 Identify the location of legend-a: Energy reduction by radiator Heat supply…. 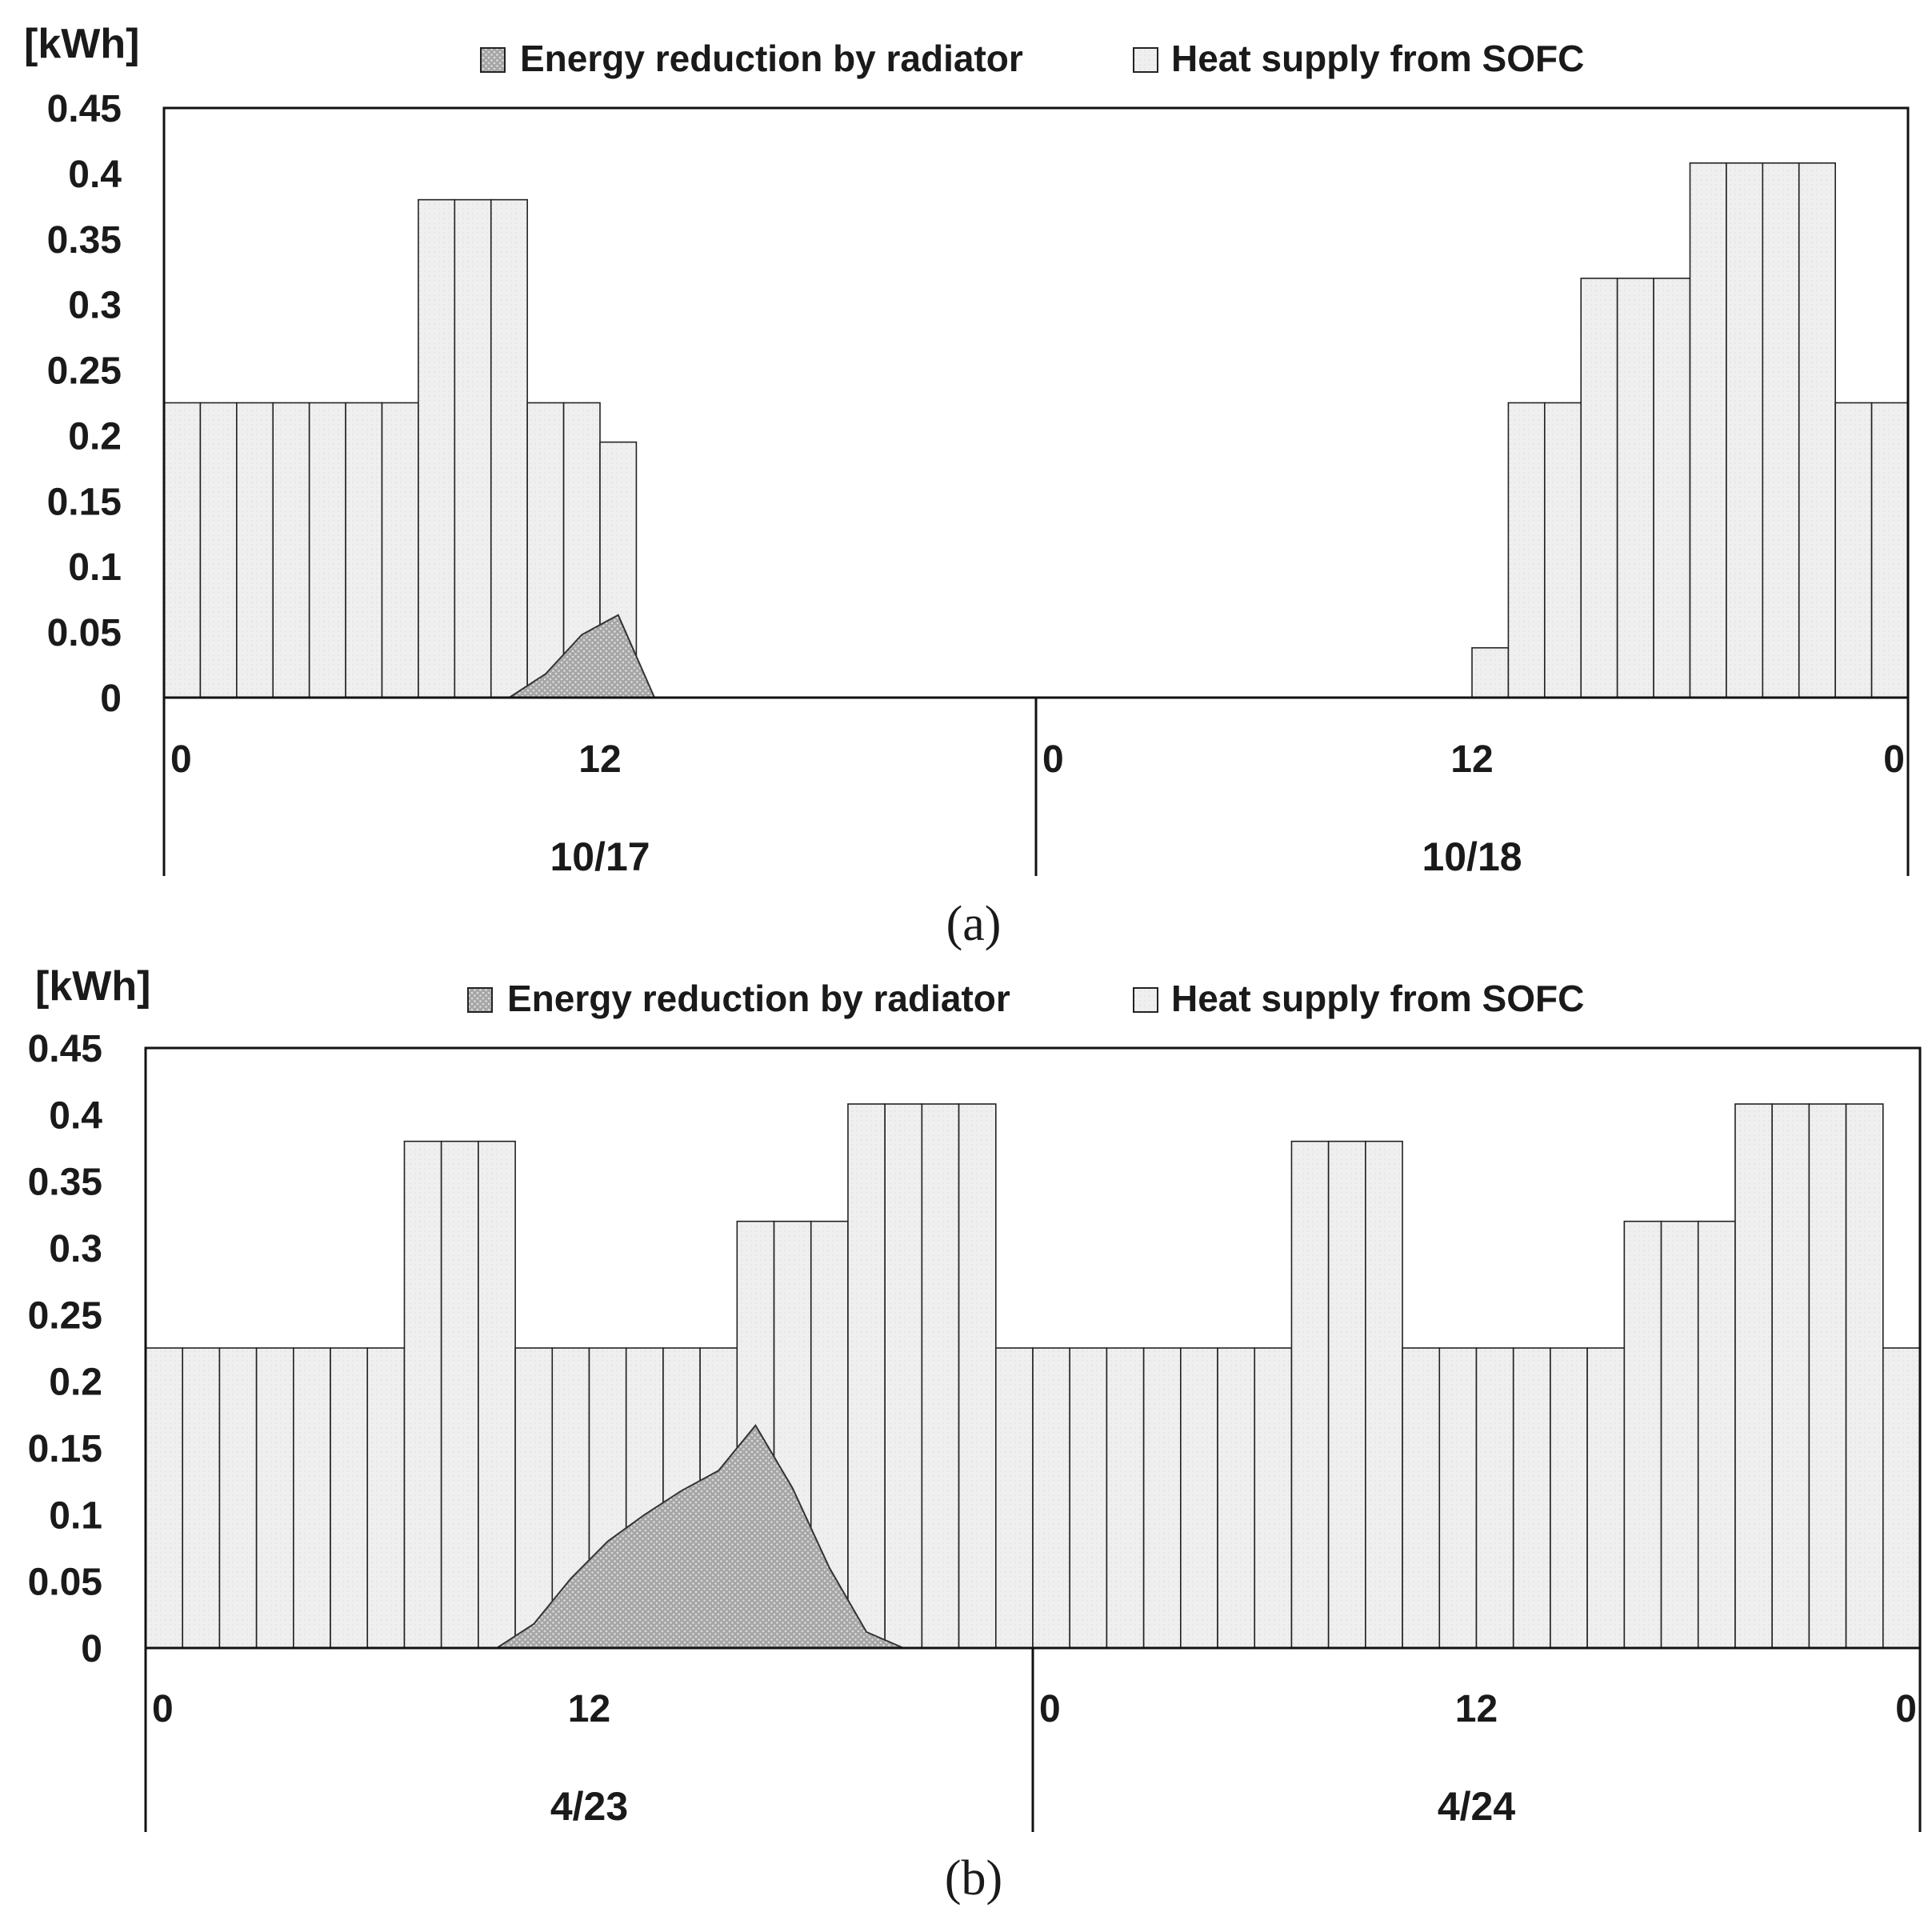
(1032, 58).